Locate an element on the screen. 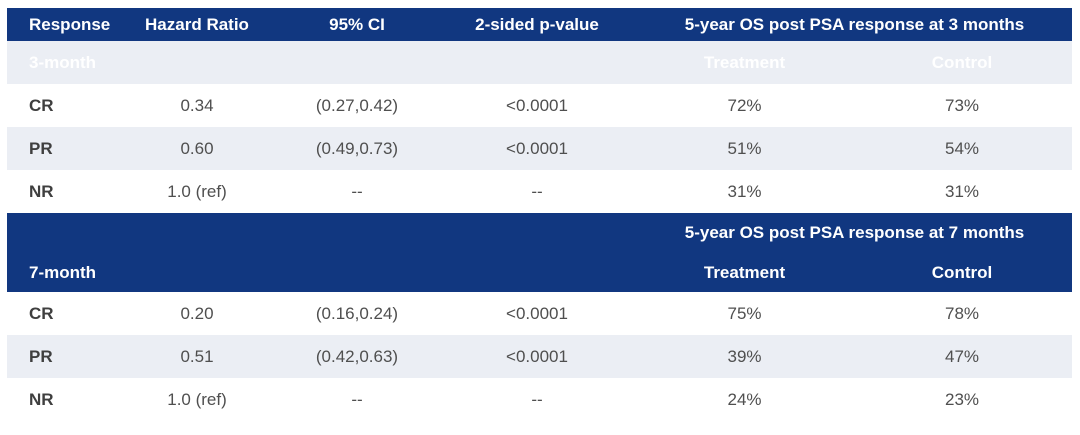 The width and height of the screenshot is (1080, 435). control-os-value: 78% is located at coordinates (962, 313).